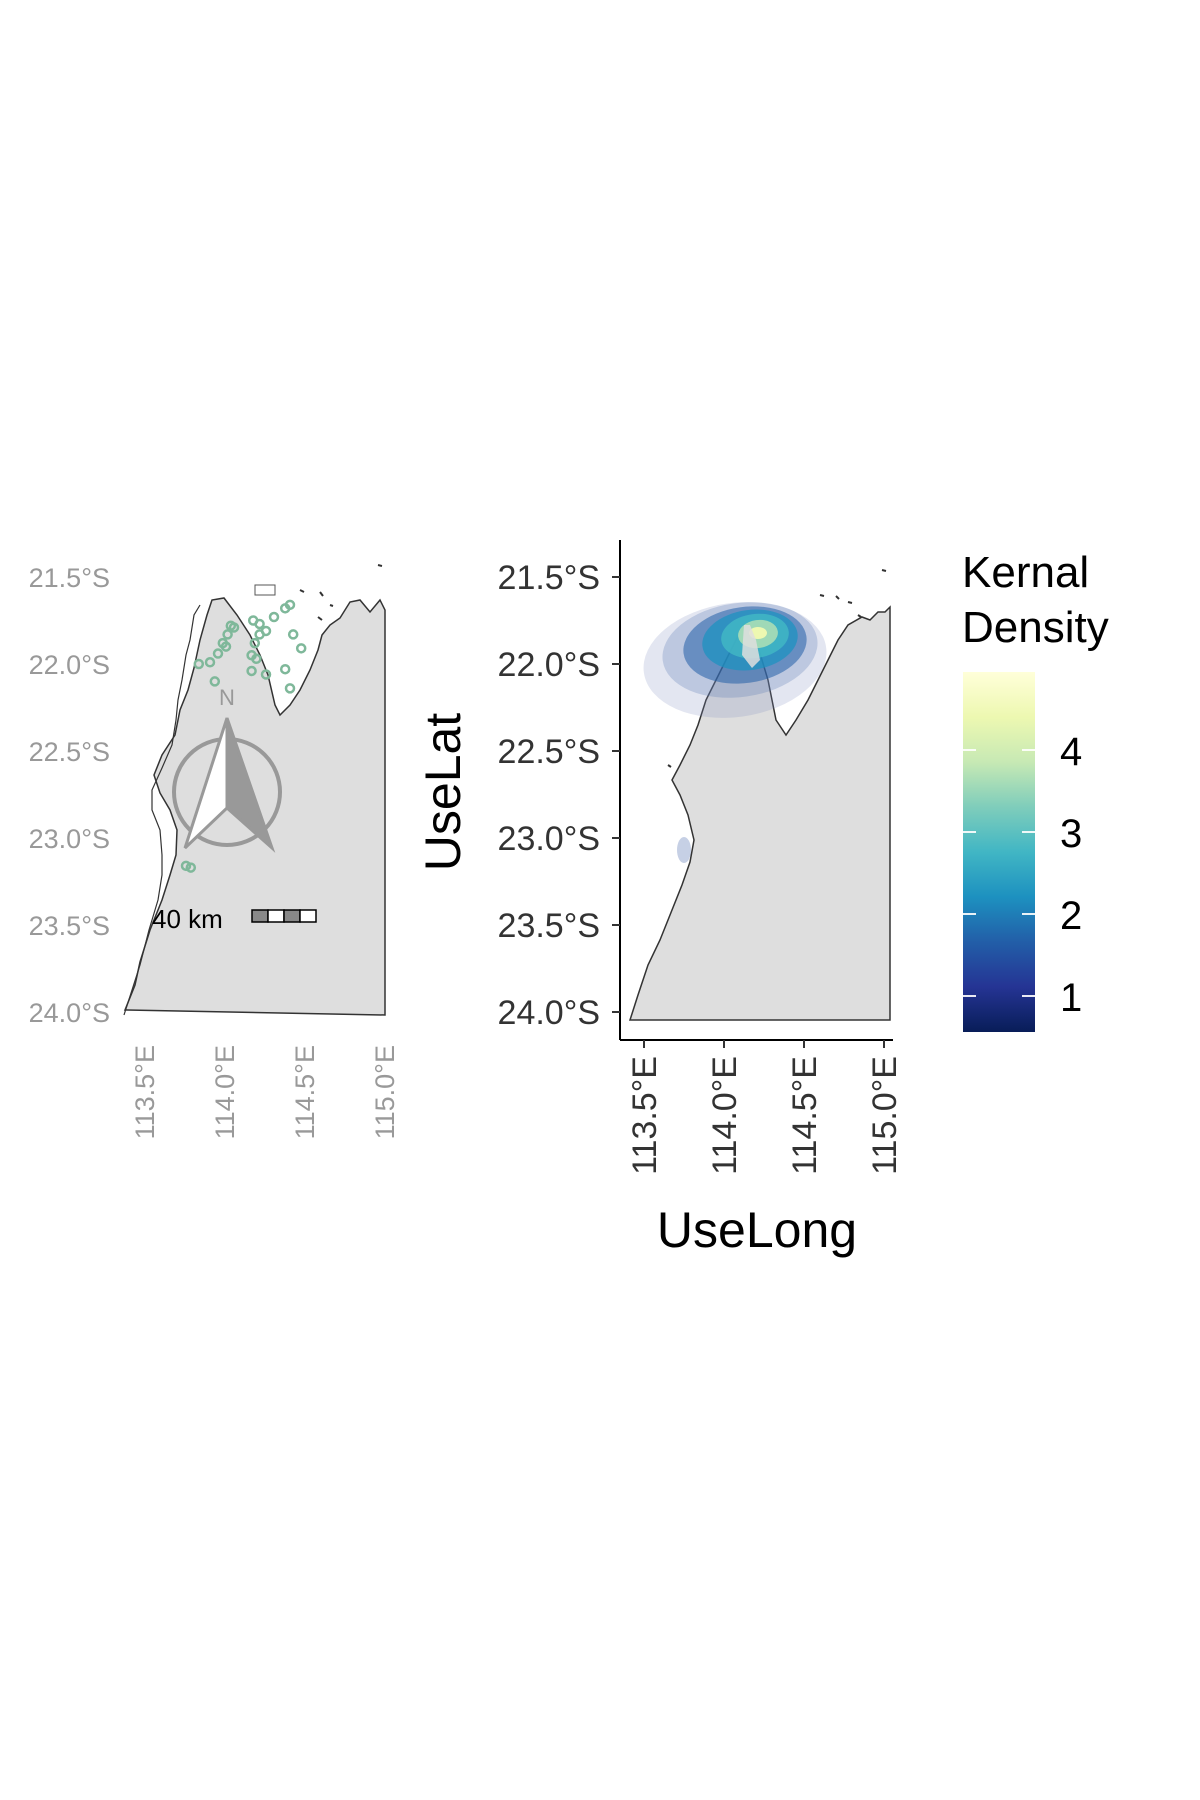 The height and width of the screenshot is (1800, 1200). Describe the element at coordinates (616, 794) in the screenshot. I see `y-axis-ticks` at that location.